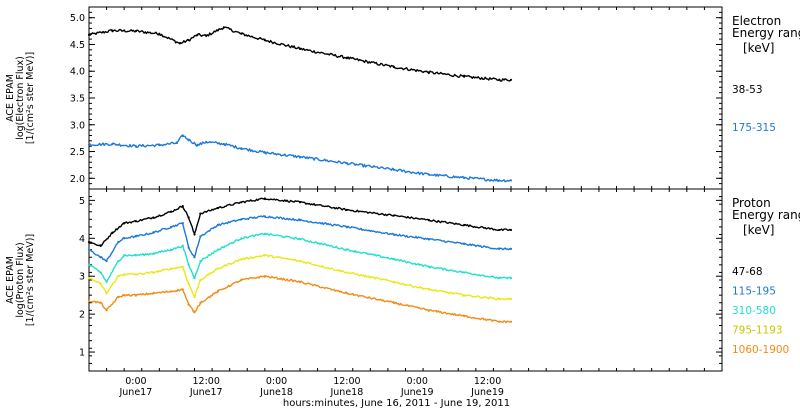  I want to click on proton-ytick-label: 3, so click(82, 277).